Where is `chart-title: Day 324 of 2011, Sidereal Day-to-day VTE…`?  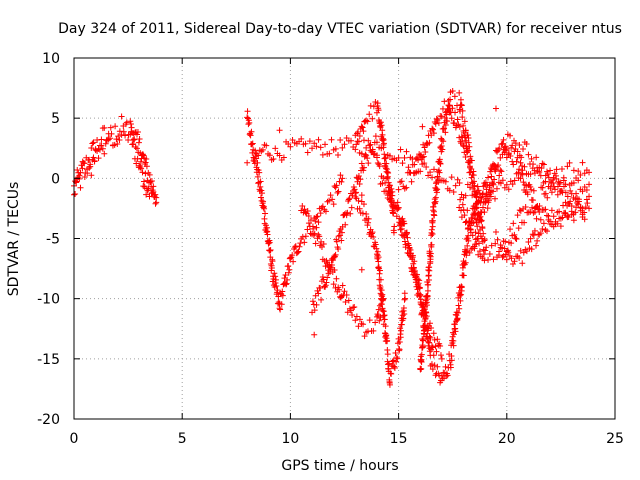
chart-title: Day 324 of 2011, Sidereal Day-to-day VTE… is located at coordinates (340, 29).